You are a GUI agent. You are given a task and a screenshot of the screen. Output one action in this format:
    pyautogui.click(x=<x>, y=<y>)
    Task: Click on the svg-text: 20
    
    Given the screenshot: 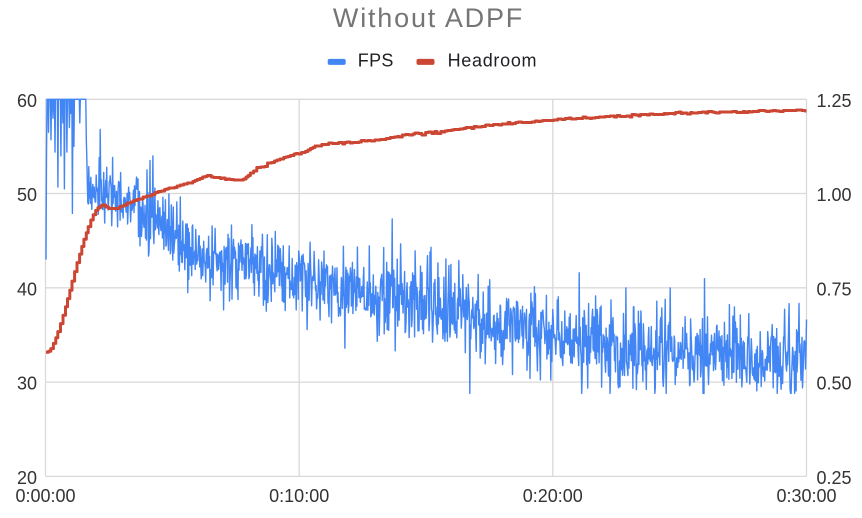 What is the action you would take?
    pyautogui.click(x=27, y=478)
    